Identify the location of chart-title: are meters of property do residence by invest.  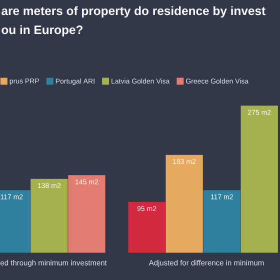
(134, 12).